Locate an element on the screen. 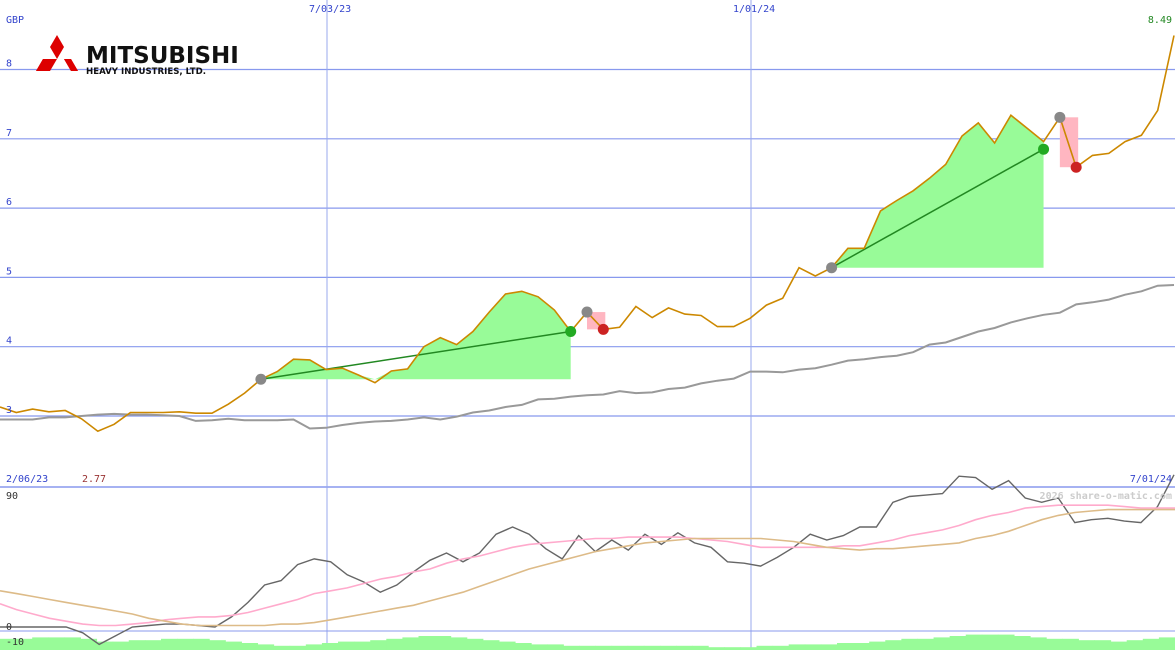 The width and height of the screenshot is (1175, 650). indicator-y-tick-label: 0 is located at coordinates (9, 627).